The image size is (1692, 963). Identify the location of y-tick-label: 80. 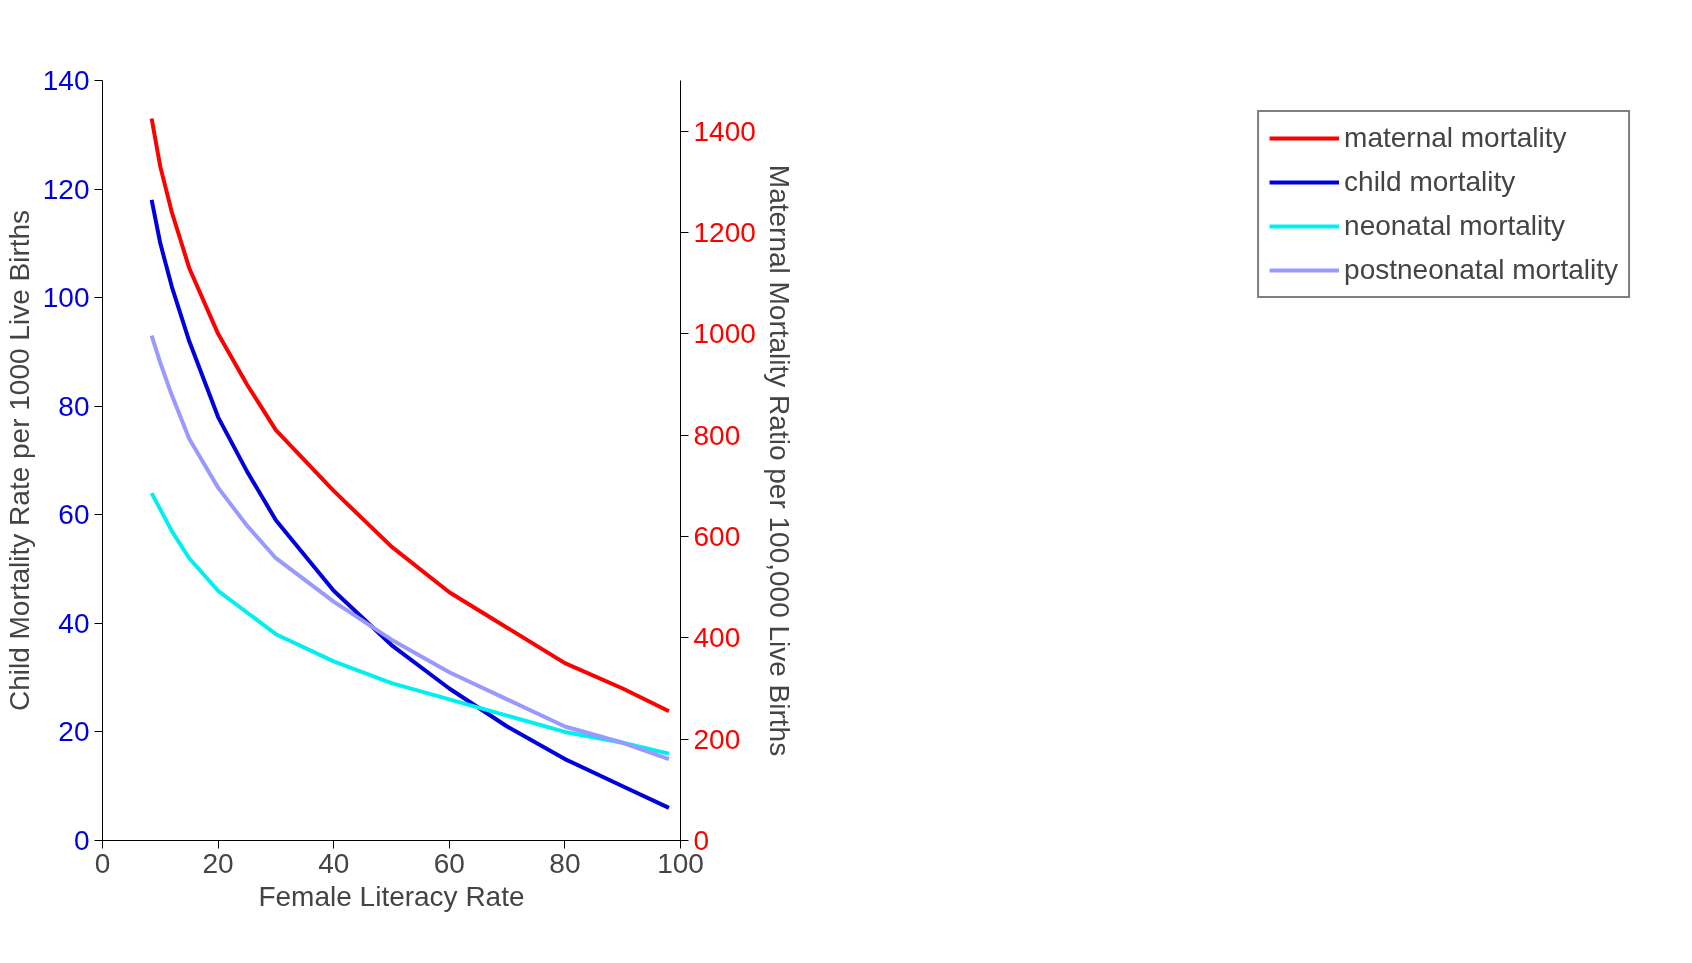
(74, 406).